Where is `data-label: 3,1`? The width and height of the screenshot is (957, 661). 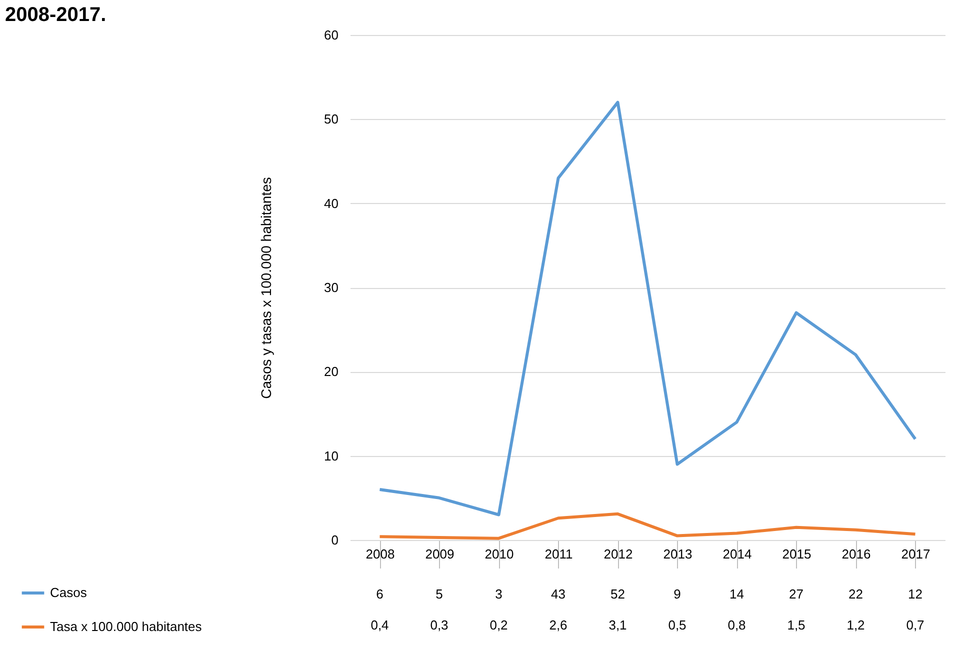 data-label: 3,1 is located at coordinates (617, 625).